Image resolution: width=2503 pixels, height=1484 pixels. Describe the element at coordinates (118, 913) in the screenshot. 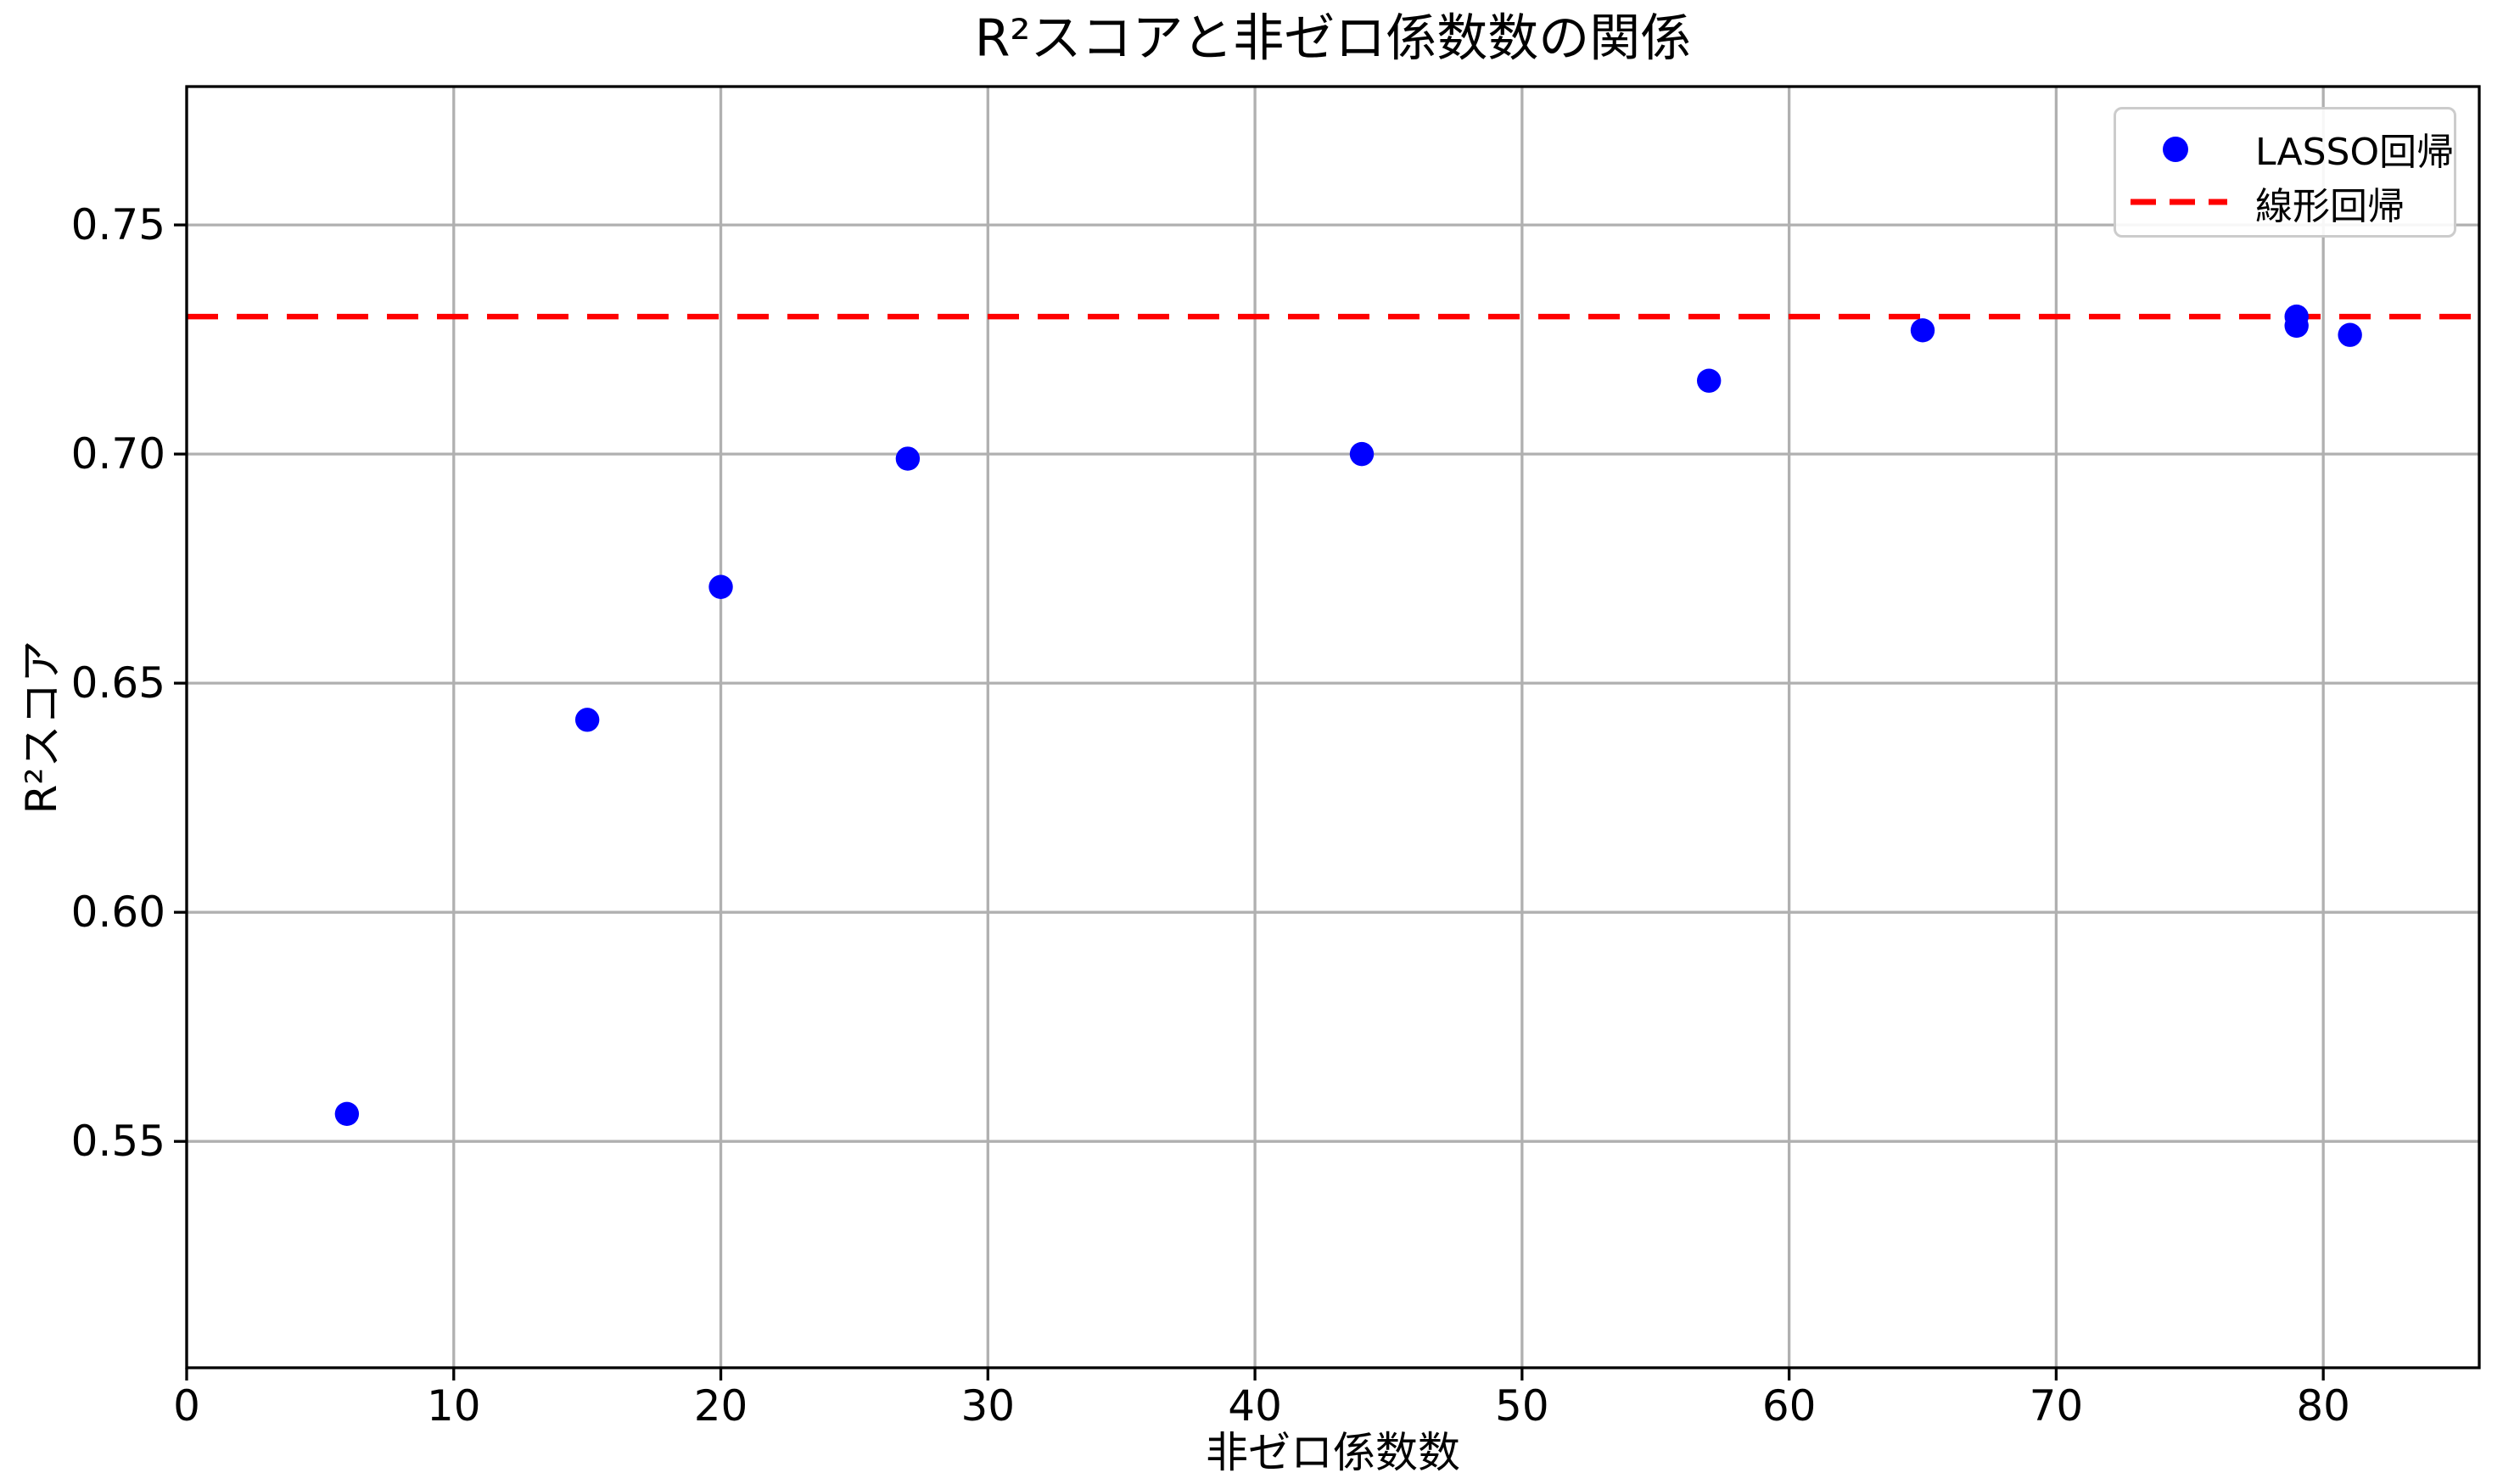

I see `y-tick-label: 0.60` at that location.